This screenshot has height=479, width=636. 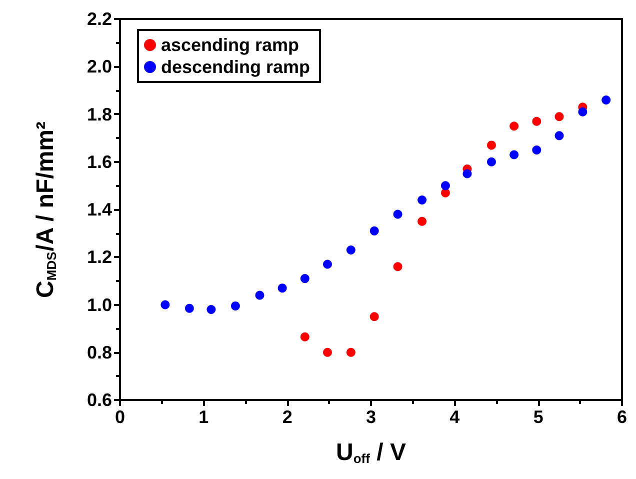 I want to click on x-tick-label: 6, so click(x=622, y=417).